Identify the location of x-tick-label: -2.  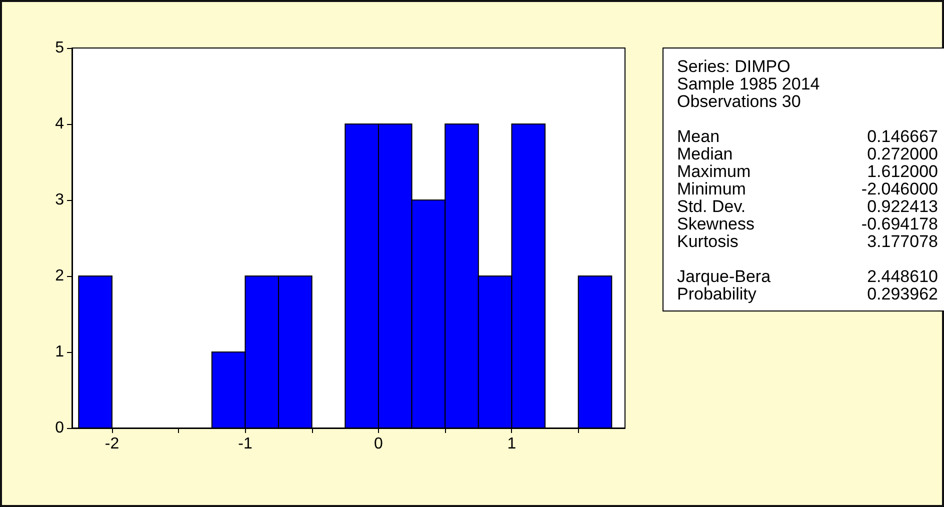
(112, 444).